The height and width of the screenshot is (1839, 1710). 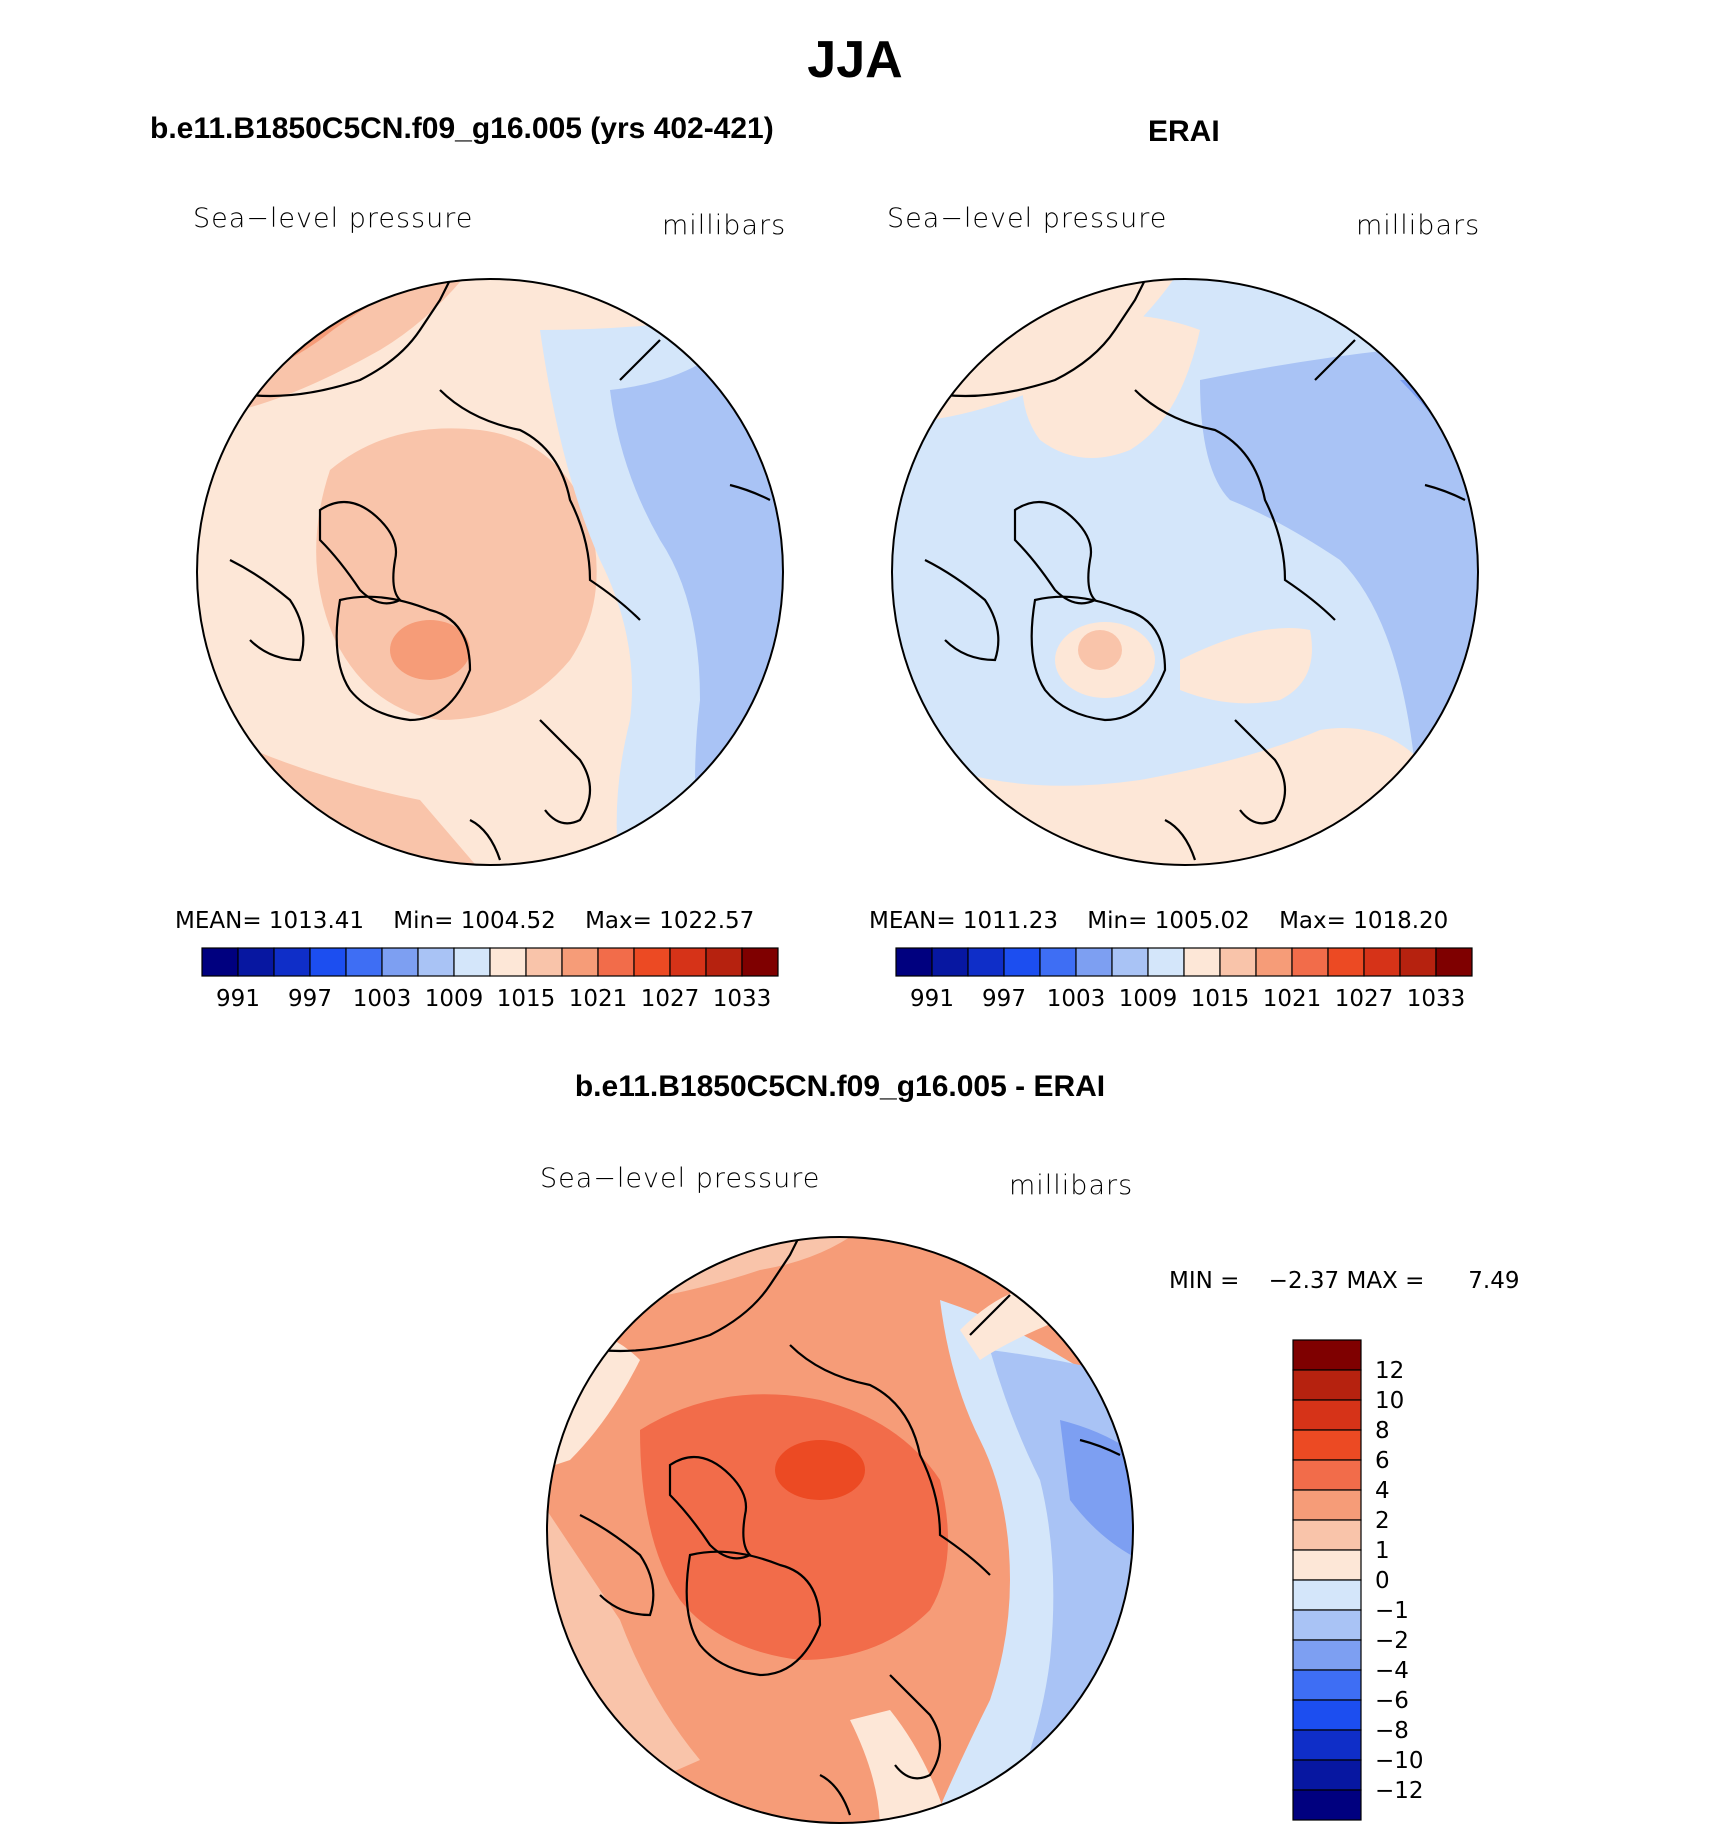 I want to click on diff-colorbar-tick-label: 2, so click(x=1382, y=1521).